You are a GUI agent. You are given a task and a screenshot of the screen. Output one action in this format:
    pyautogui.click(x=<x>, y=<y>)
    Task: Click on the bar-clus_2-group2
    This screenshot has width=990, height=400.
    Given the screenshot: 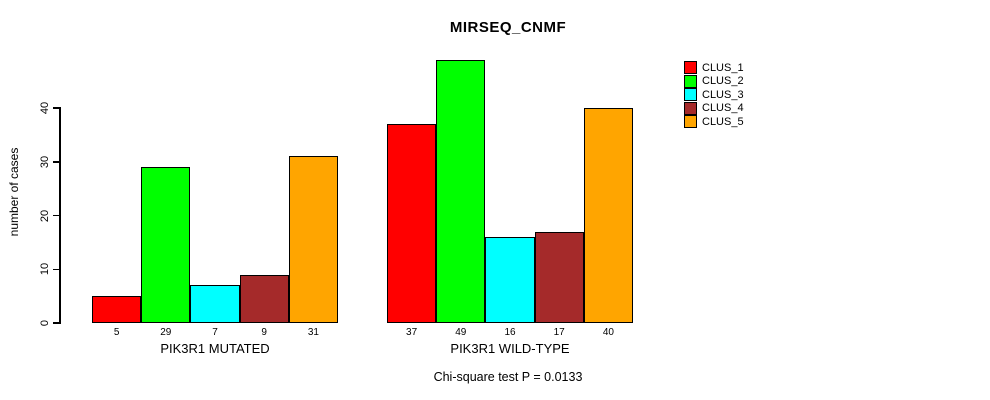 What is the action you would take?
    pyautogui.click(x=461, y=191)
    